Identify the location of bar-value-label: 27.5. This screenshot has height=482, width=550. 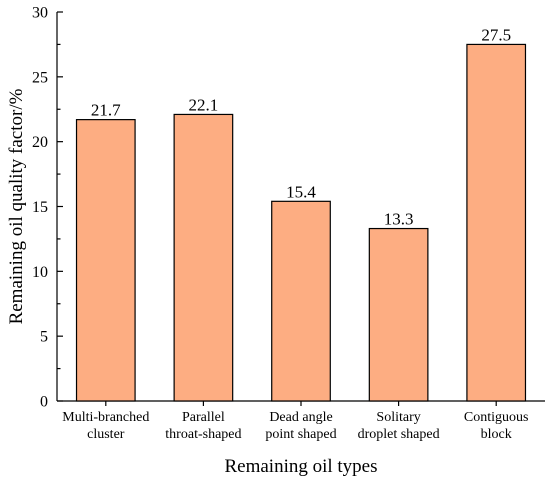
(496, 34).